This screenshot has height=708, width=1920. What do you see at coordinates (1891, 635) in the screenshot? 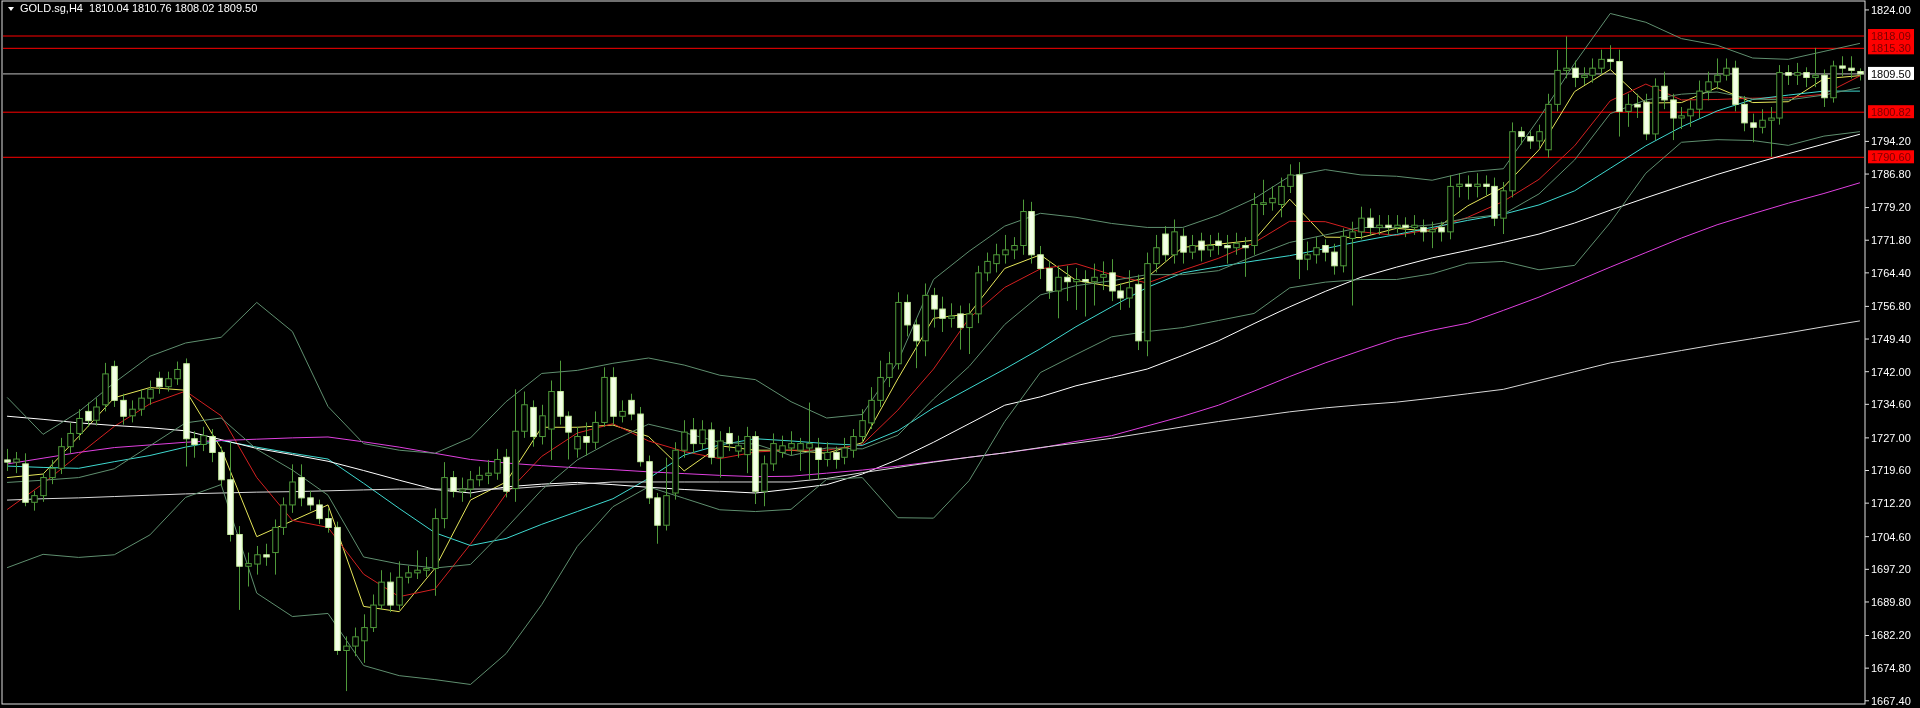
I see `y-tick-label: 1682.20` at bounding box center [1891, 635].